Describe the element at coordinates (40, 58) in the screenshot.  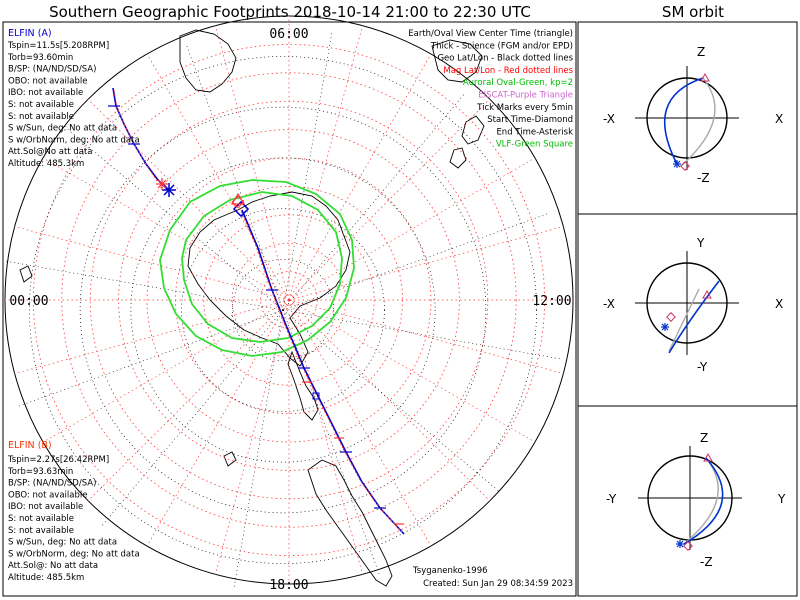
I see `info-line: Torb=93.60min` at that location.